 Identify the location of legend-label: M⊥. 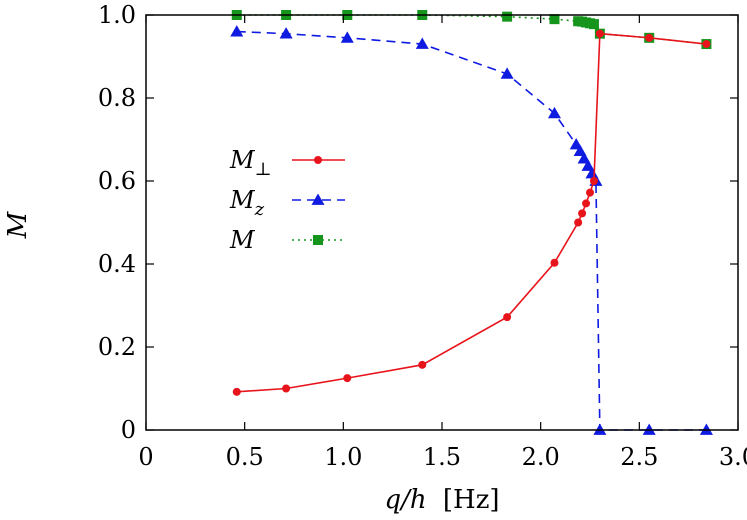
(250, 163).